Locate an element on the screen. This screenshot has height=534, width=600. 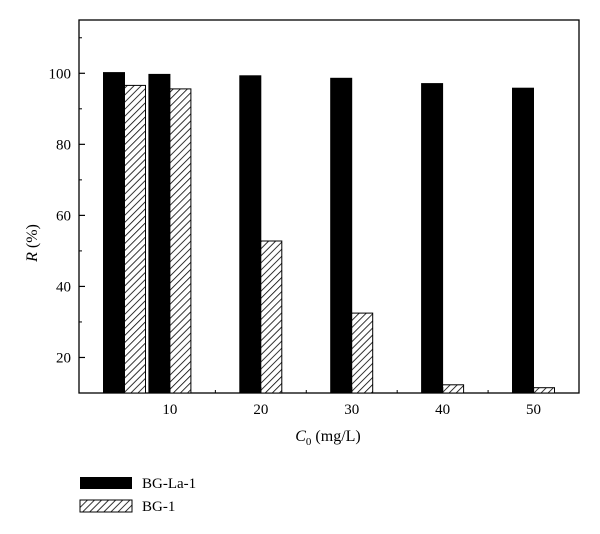
y-axis-title: R (%) is located at coordinates (32, 243).